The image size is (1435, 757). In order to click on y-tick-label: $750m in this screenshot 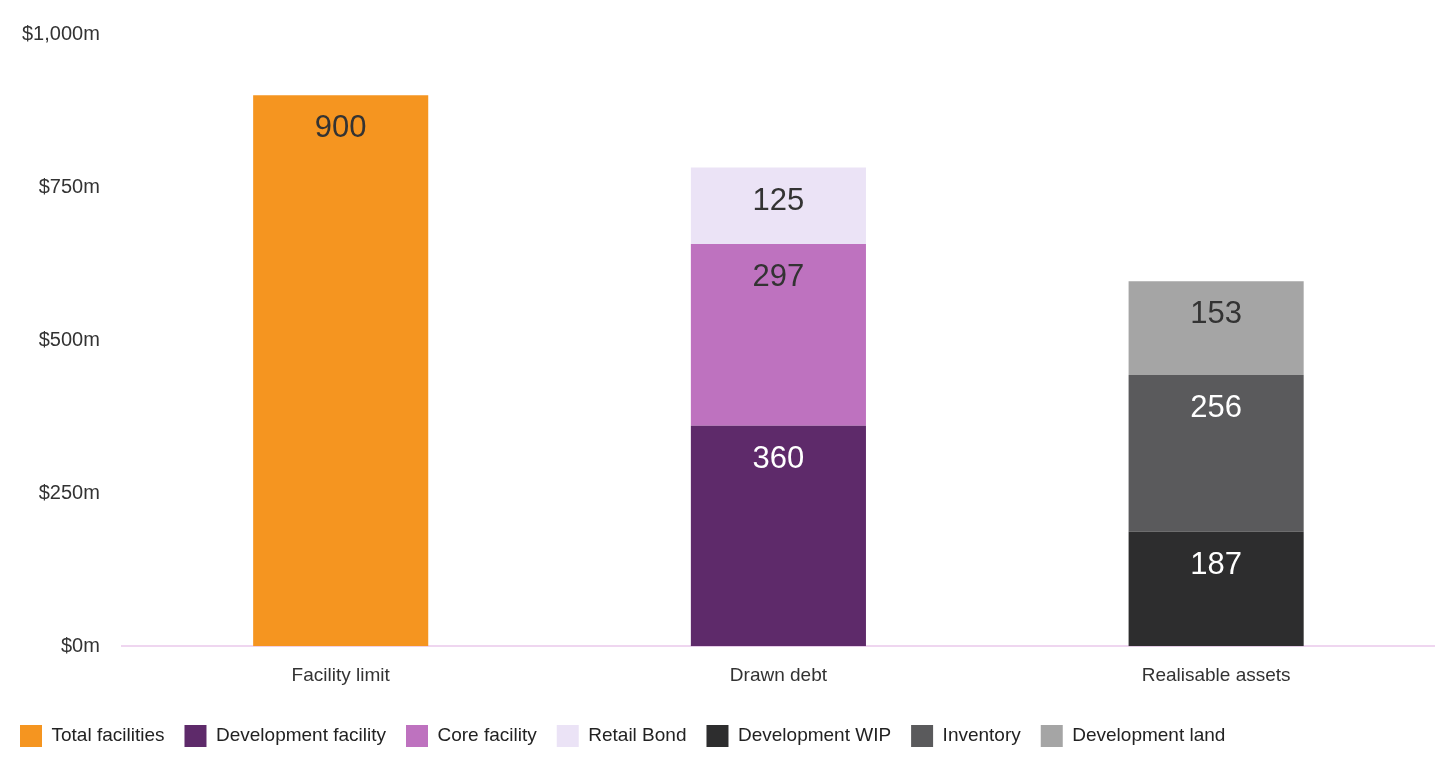, I will do `click(69, 185)`.